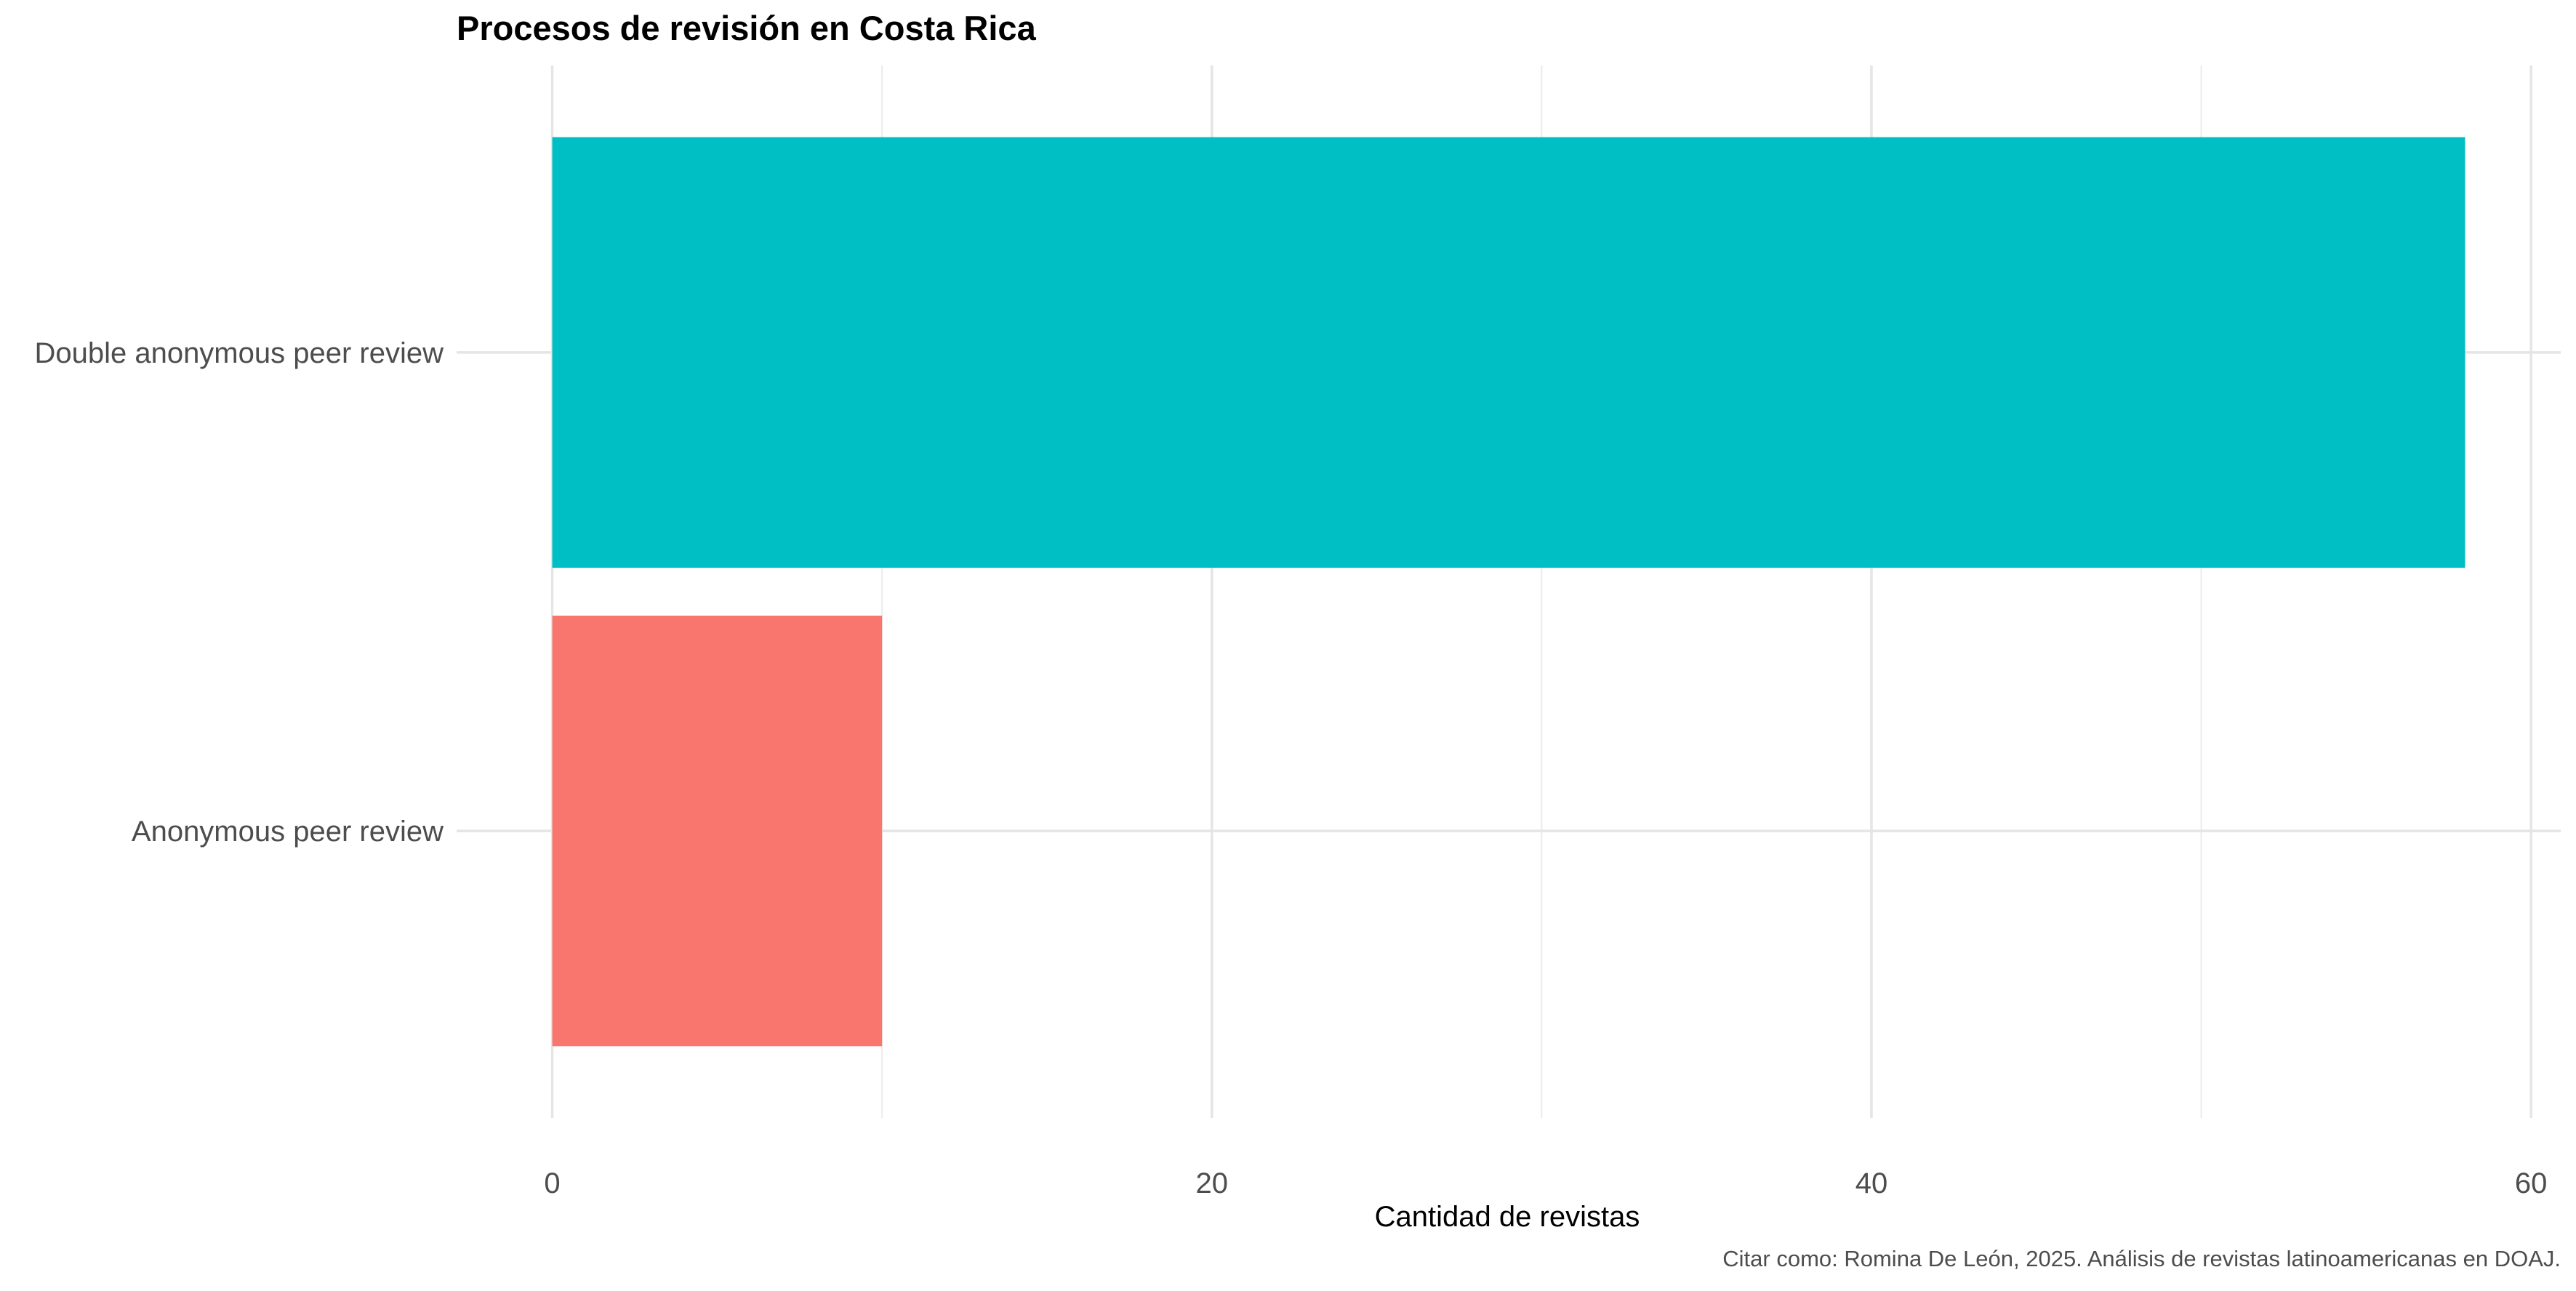 Image resolution: width=2576 pixels, height=1291 pixels. What do you see at coordinates (552, 1183) in the screenshot?
I see `x-tick-label: 0` at bounding box center [552, 1183].